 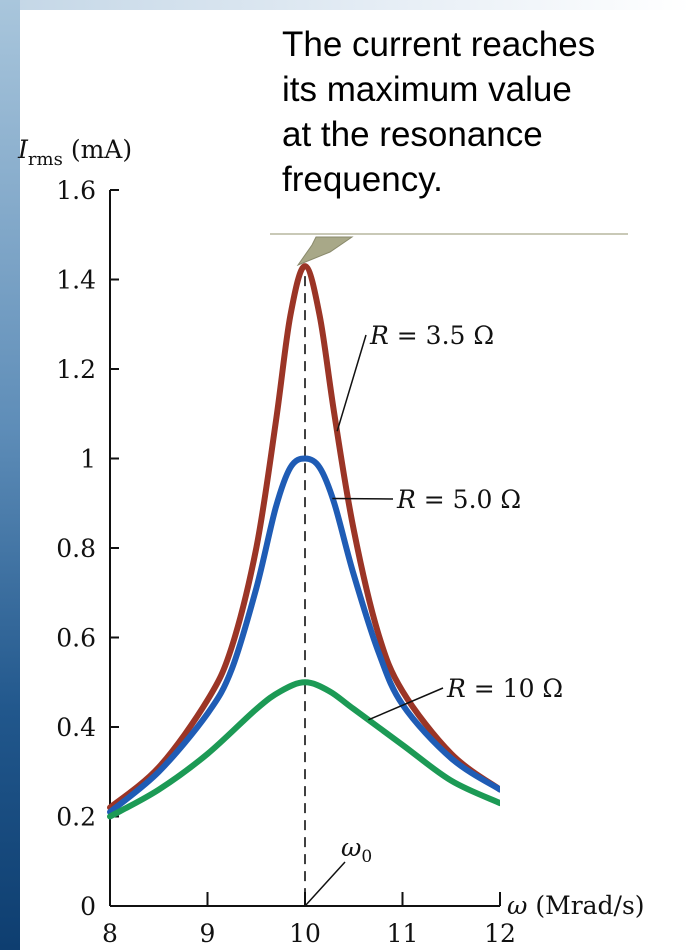 What do you see at coordinates (449, 250) in the screenshot?
I see `annotation-pointer` at bounding box center [449, 250].